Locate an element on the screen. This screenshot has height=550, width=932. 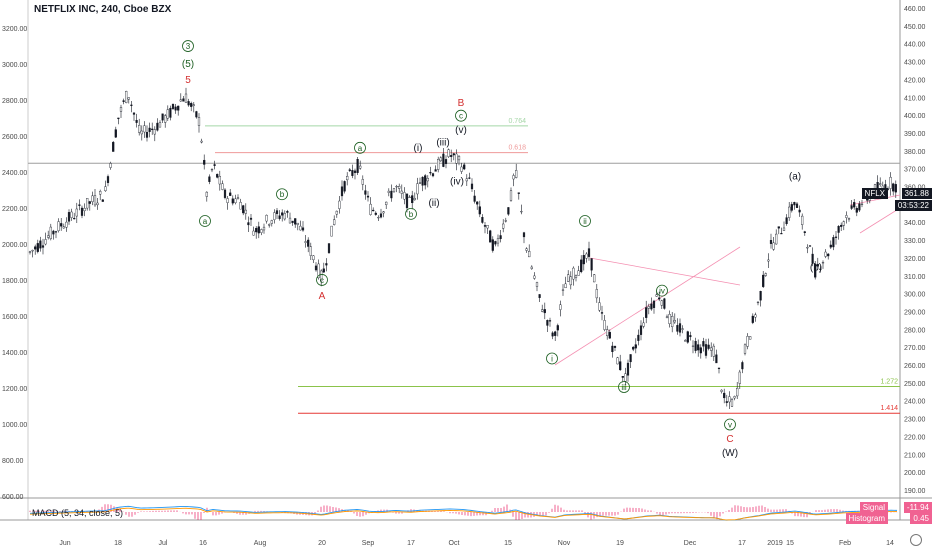
right-tick-label: 410.00 is located at coordinates (915, 98).